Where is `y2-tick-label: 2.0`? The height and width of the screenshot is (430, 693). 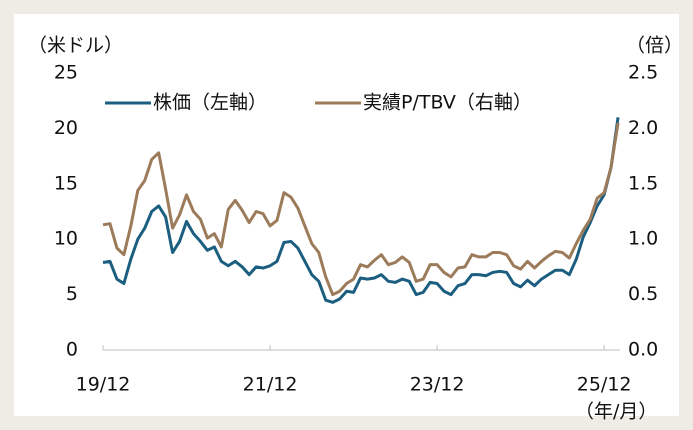
y2-tick-label: 2.0 is located at coordinates (643, 128).